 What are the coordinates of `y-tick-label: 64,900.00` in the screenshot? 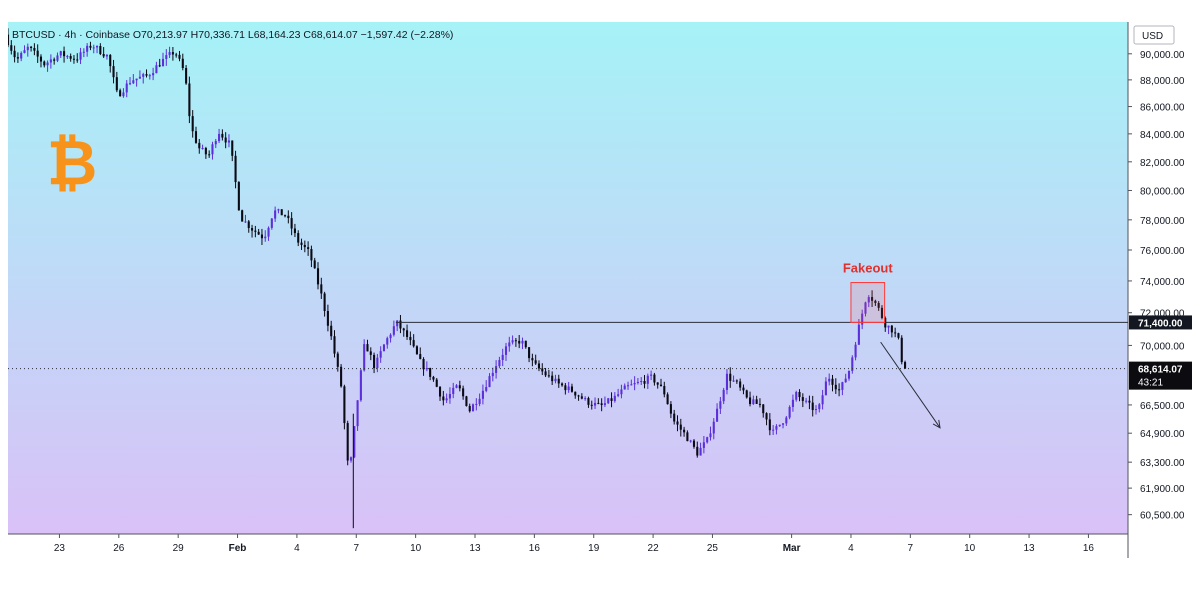 It's located at (1162, 434).